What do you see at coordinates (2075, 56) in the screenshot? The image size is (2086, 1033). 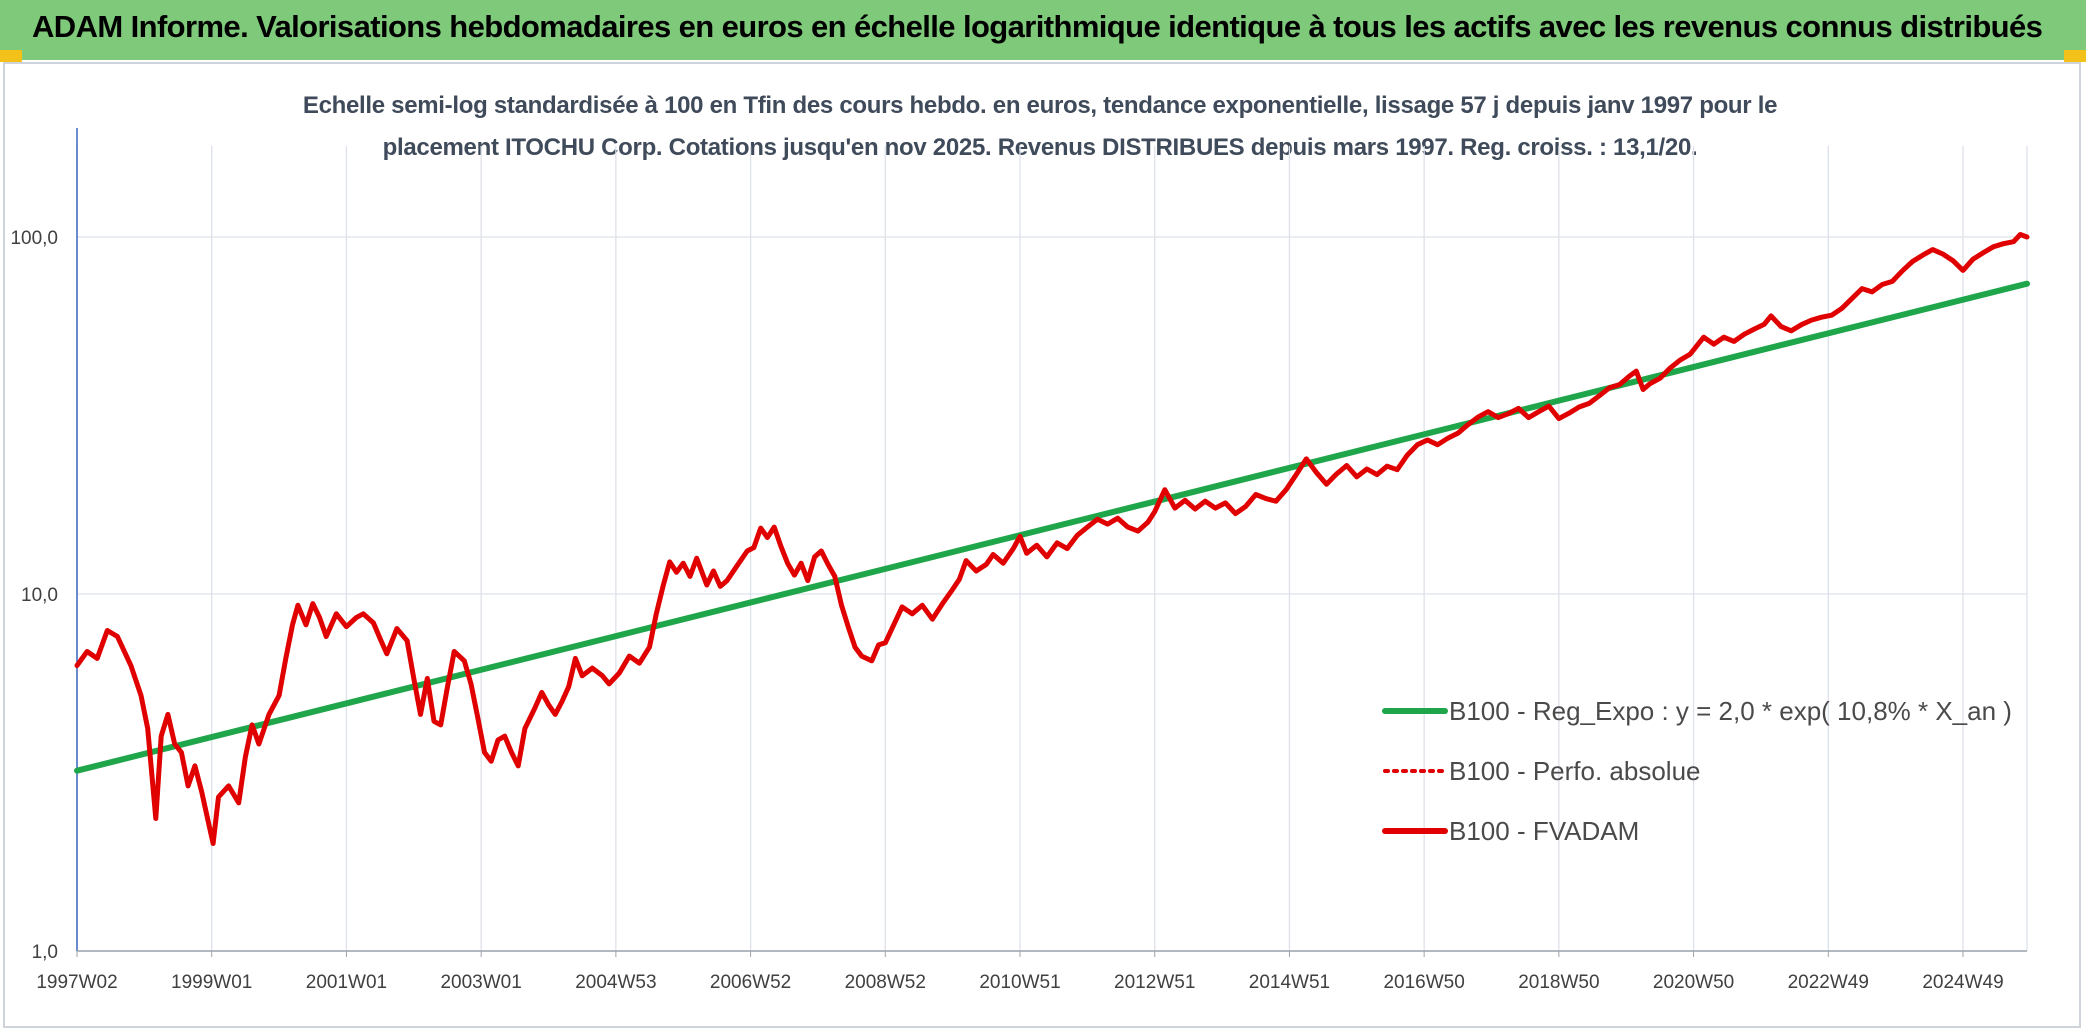 I see `corner-marker-right` at bounding box center [2075, 56].